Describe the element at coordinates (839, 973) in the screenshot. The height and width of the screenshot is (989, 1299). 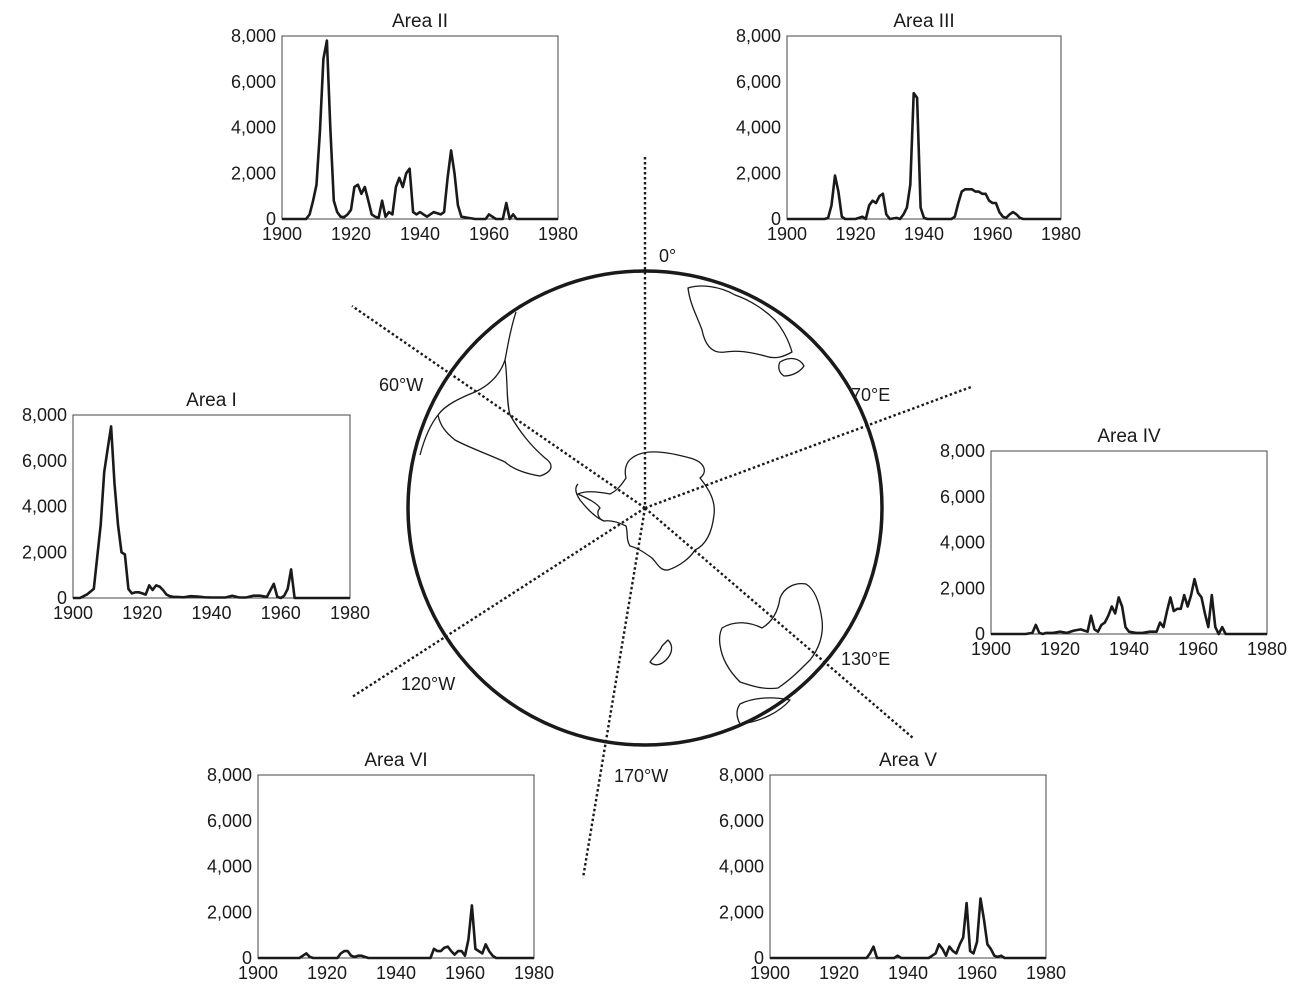
I see `chart-4-xtick-label: 1920` at that location.